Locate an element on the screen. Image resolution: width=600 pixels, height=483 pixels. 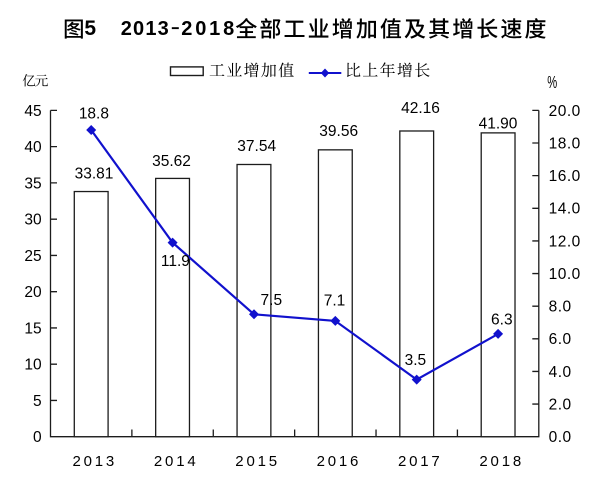
svg-text: 12.0 is located at coordinates (565, 241).